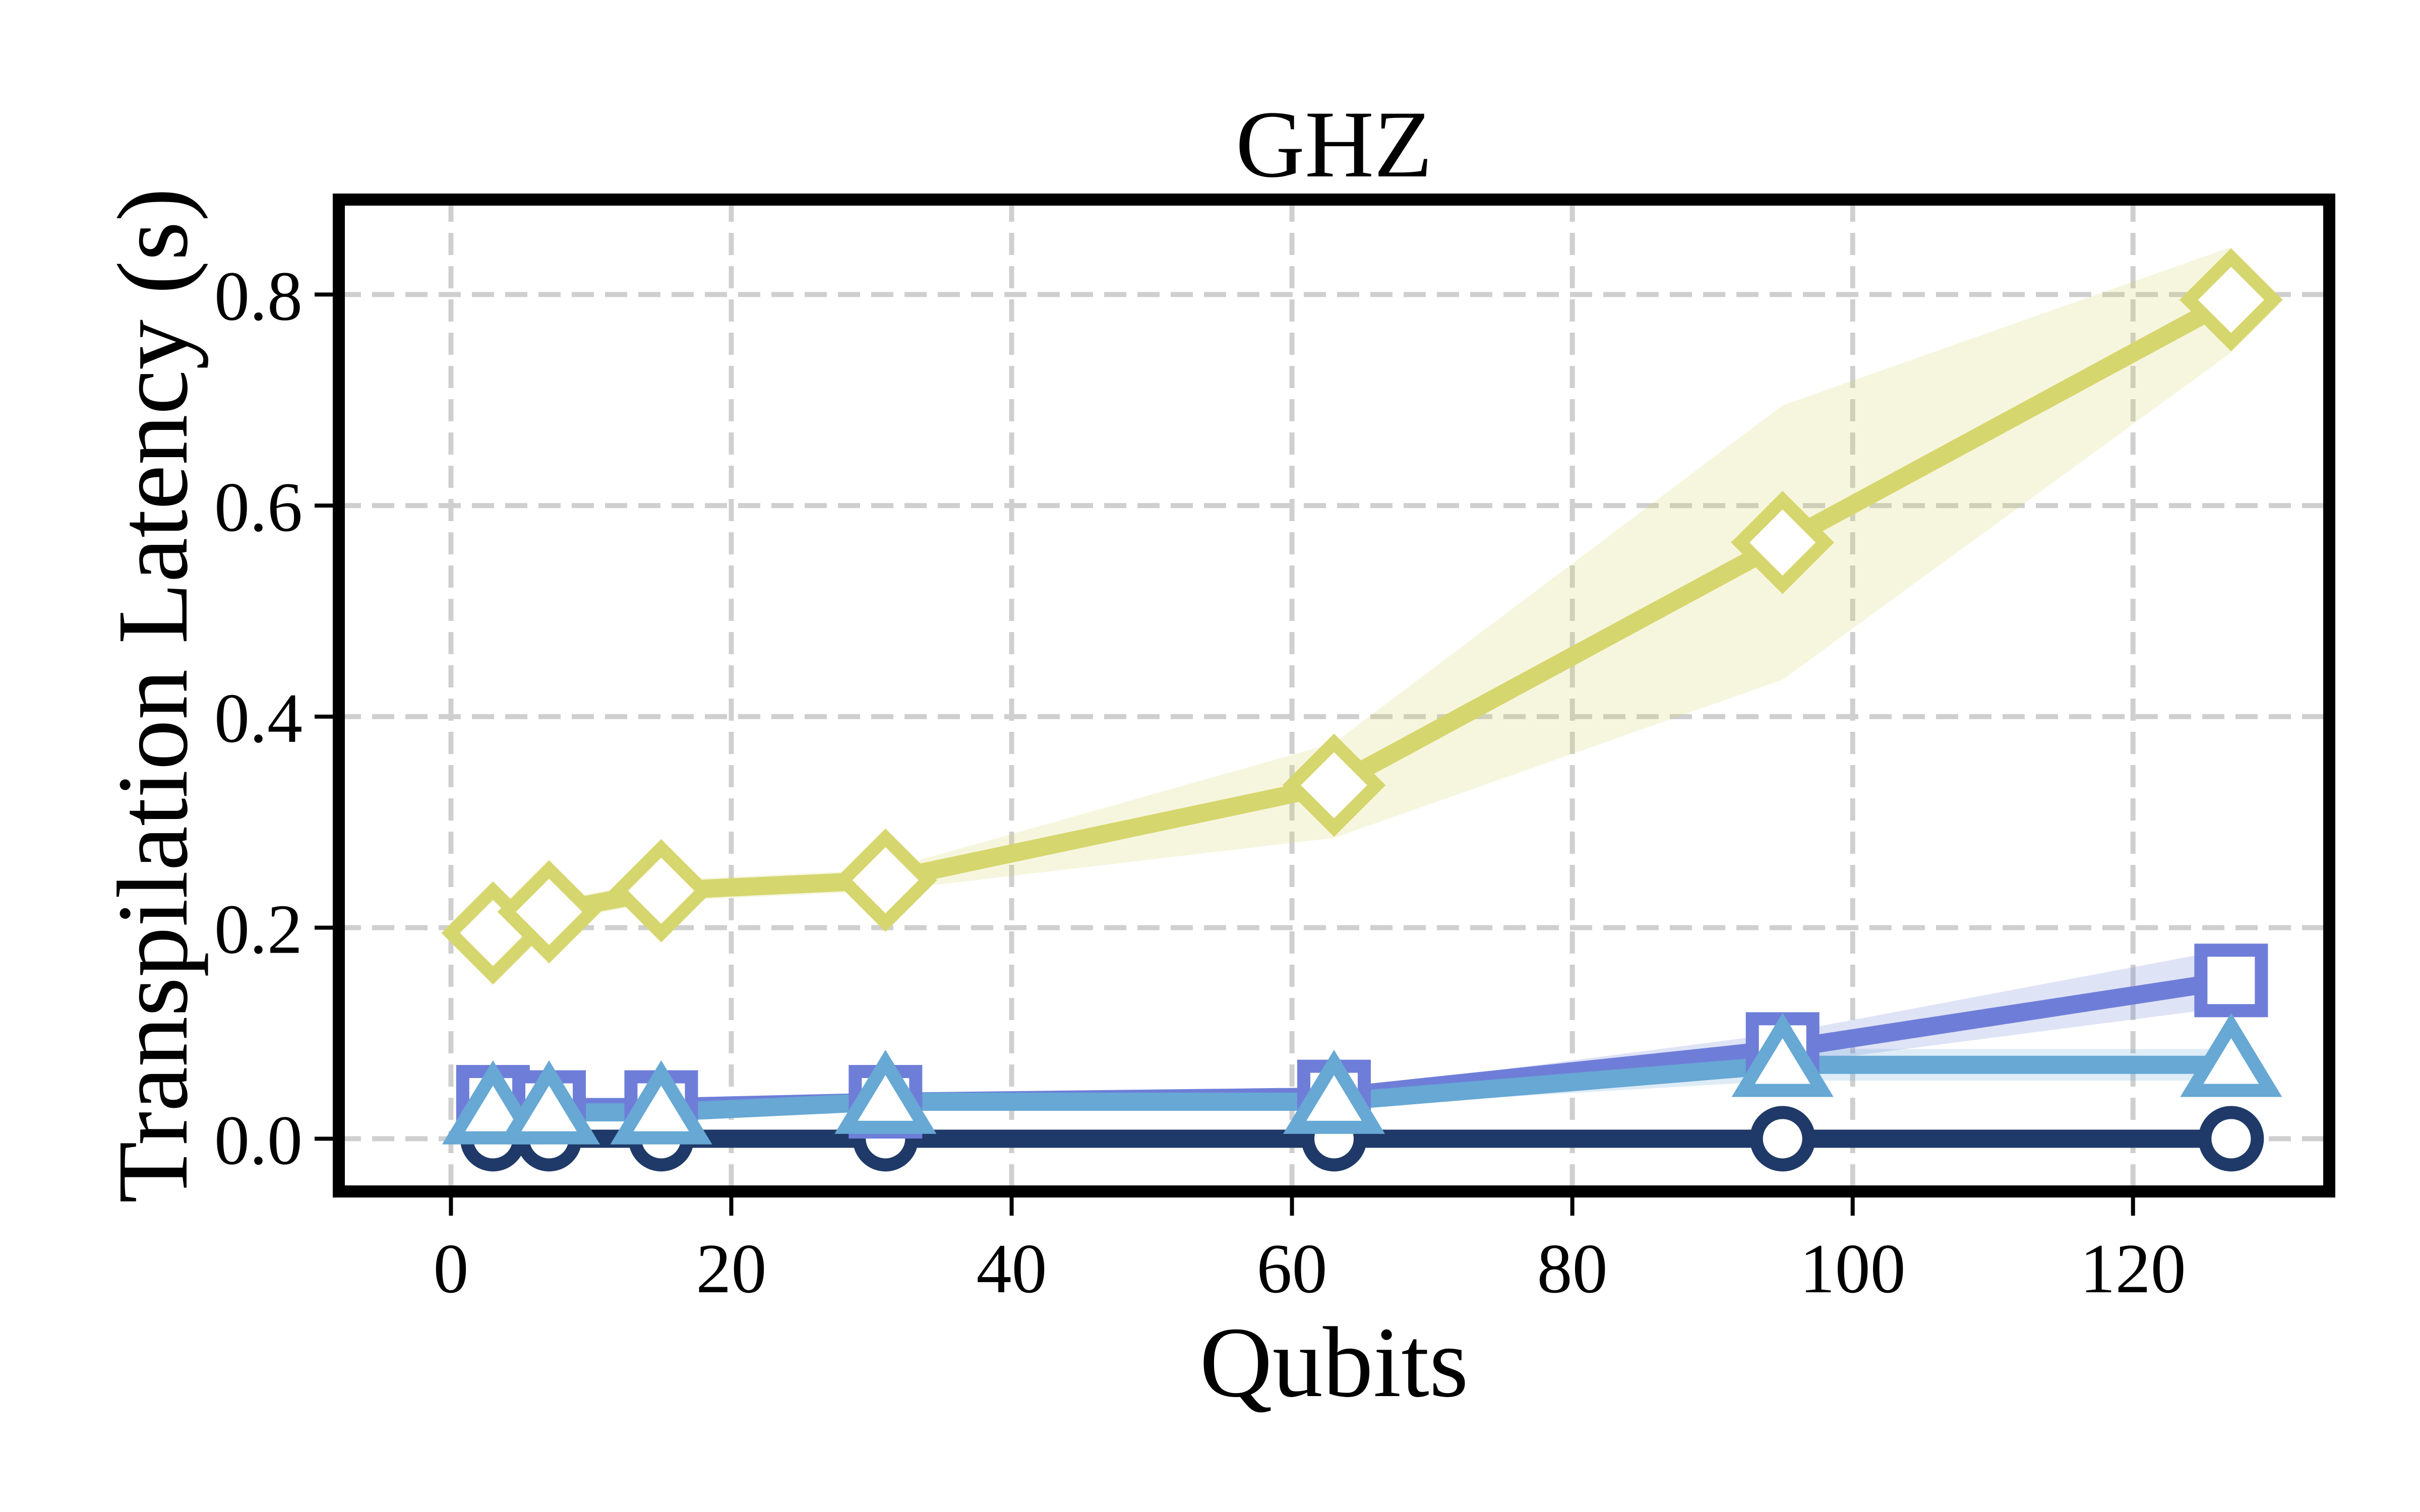 This screenshot has height=1512, width=2420. Describe the element at coordinates (1334, 145) in the screenshot. I see `chart-title: GHZ` at that location.